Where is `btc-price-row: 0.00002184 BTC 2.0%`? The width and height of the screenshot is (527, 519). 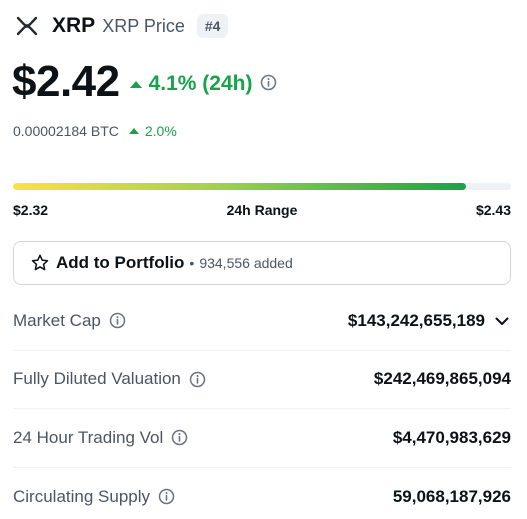
btc-price-row: 0.00002184 BTC 2.0% is located at coordinates (95, 131).